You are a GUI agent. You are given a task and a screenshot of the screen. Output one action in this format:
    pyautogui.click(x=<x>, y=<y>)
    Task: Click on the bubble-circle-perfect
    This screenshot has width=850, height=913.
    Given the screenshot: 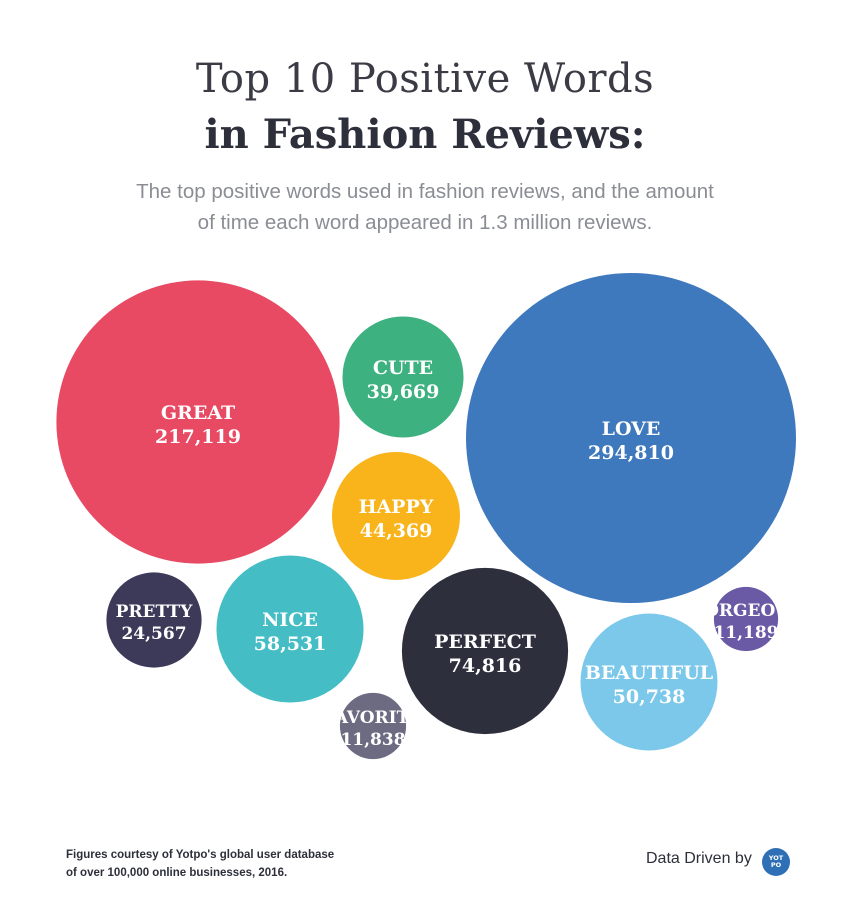 What is the action you would take?
    pyautogui.click(x=485, y=651)
    